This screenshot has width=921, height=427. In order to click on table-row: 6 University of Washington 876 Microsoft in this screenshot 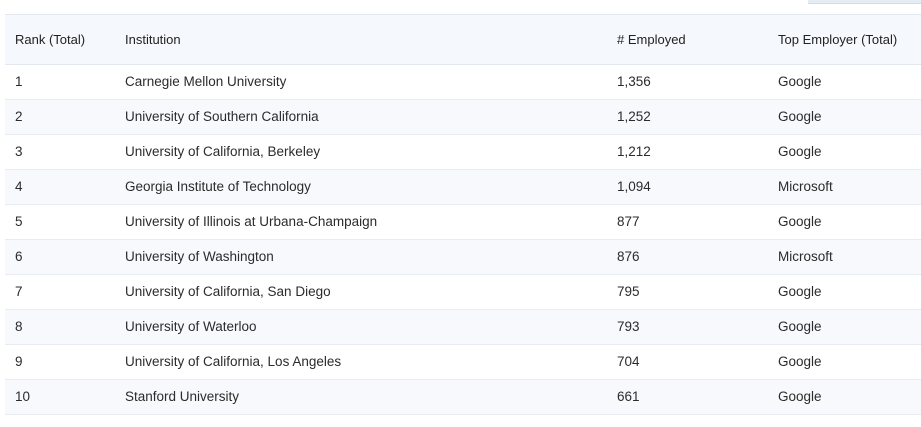, I will do `click(463, 256)`.